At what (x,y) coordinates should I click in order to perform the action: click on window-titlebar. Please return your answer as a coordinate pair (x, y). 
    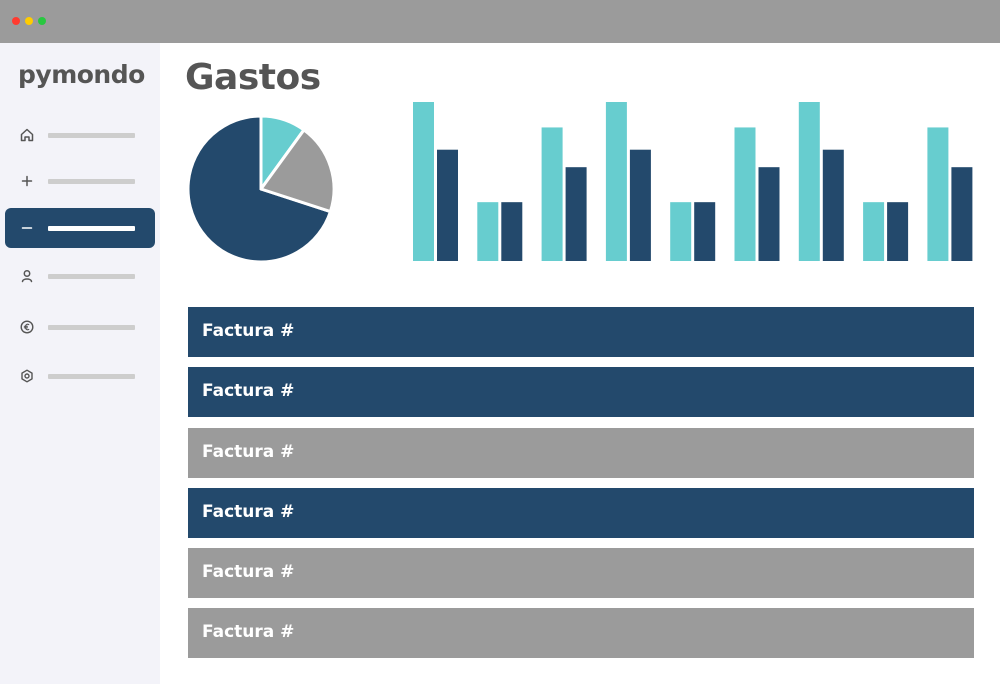
    Looking at the image, I should click on (500, 21).